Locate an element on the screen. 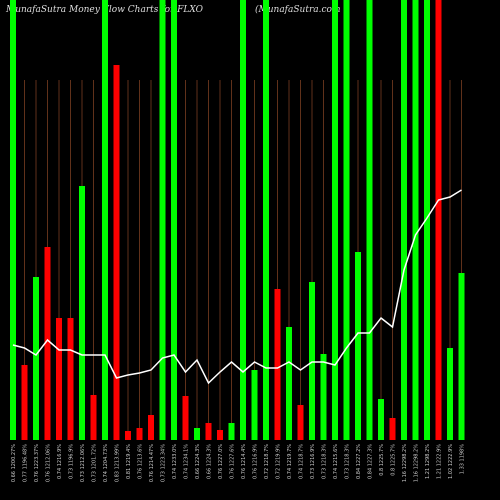 This screenshot has height=500, width=500. x-tick-label: 0.73 1201.72% is located at coordinates (95, 463).